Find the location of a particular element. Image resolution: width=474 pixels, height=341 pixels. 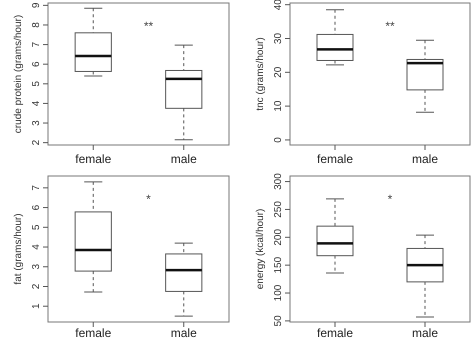

y-tick-label: 10 is located at coordinates (278, 106).